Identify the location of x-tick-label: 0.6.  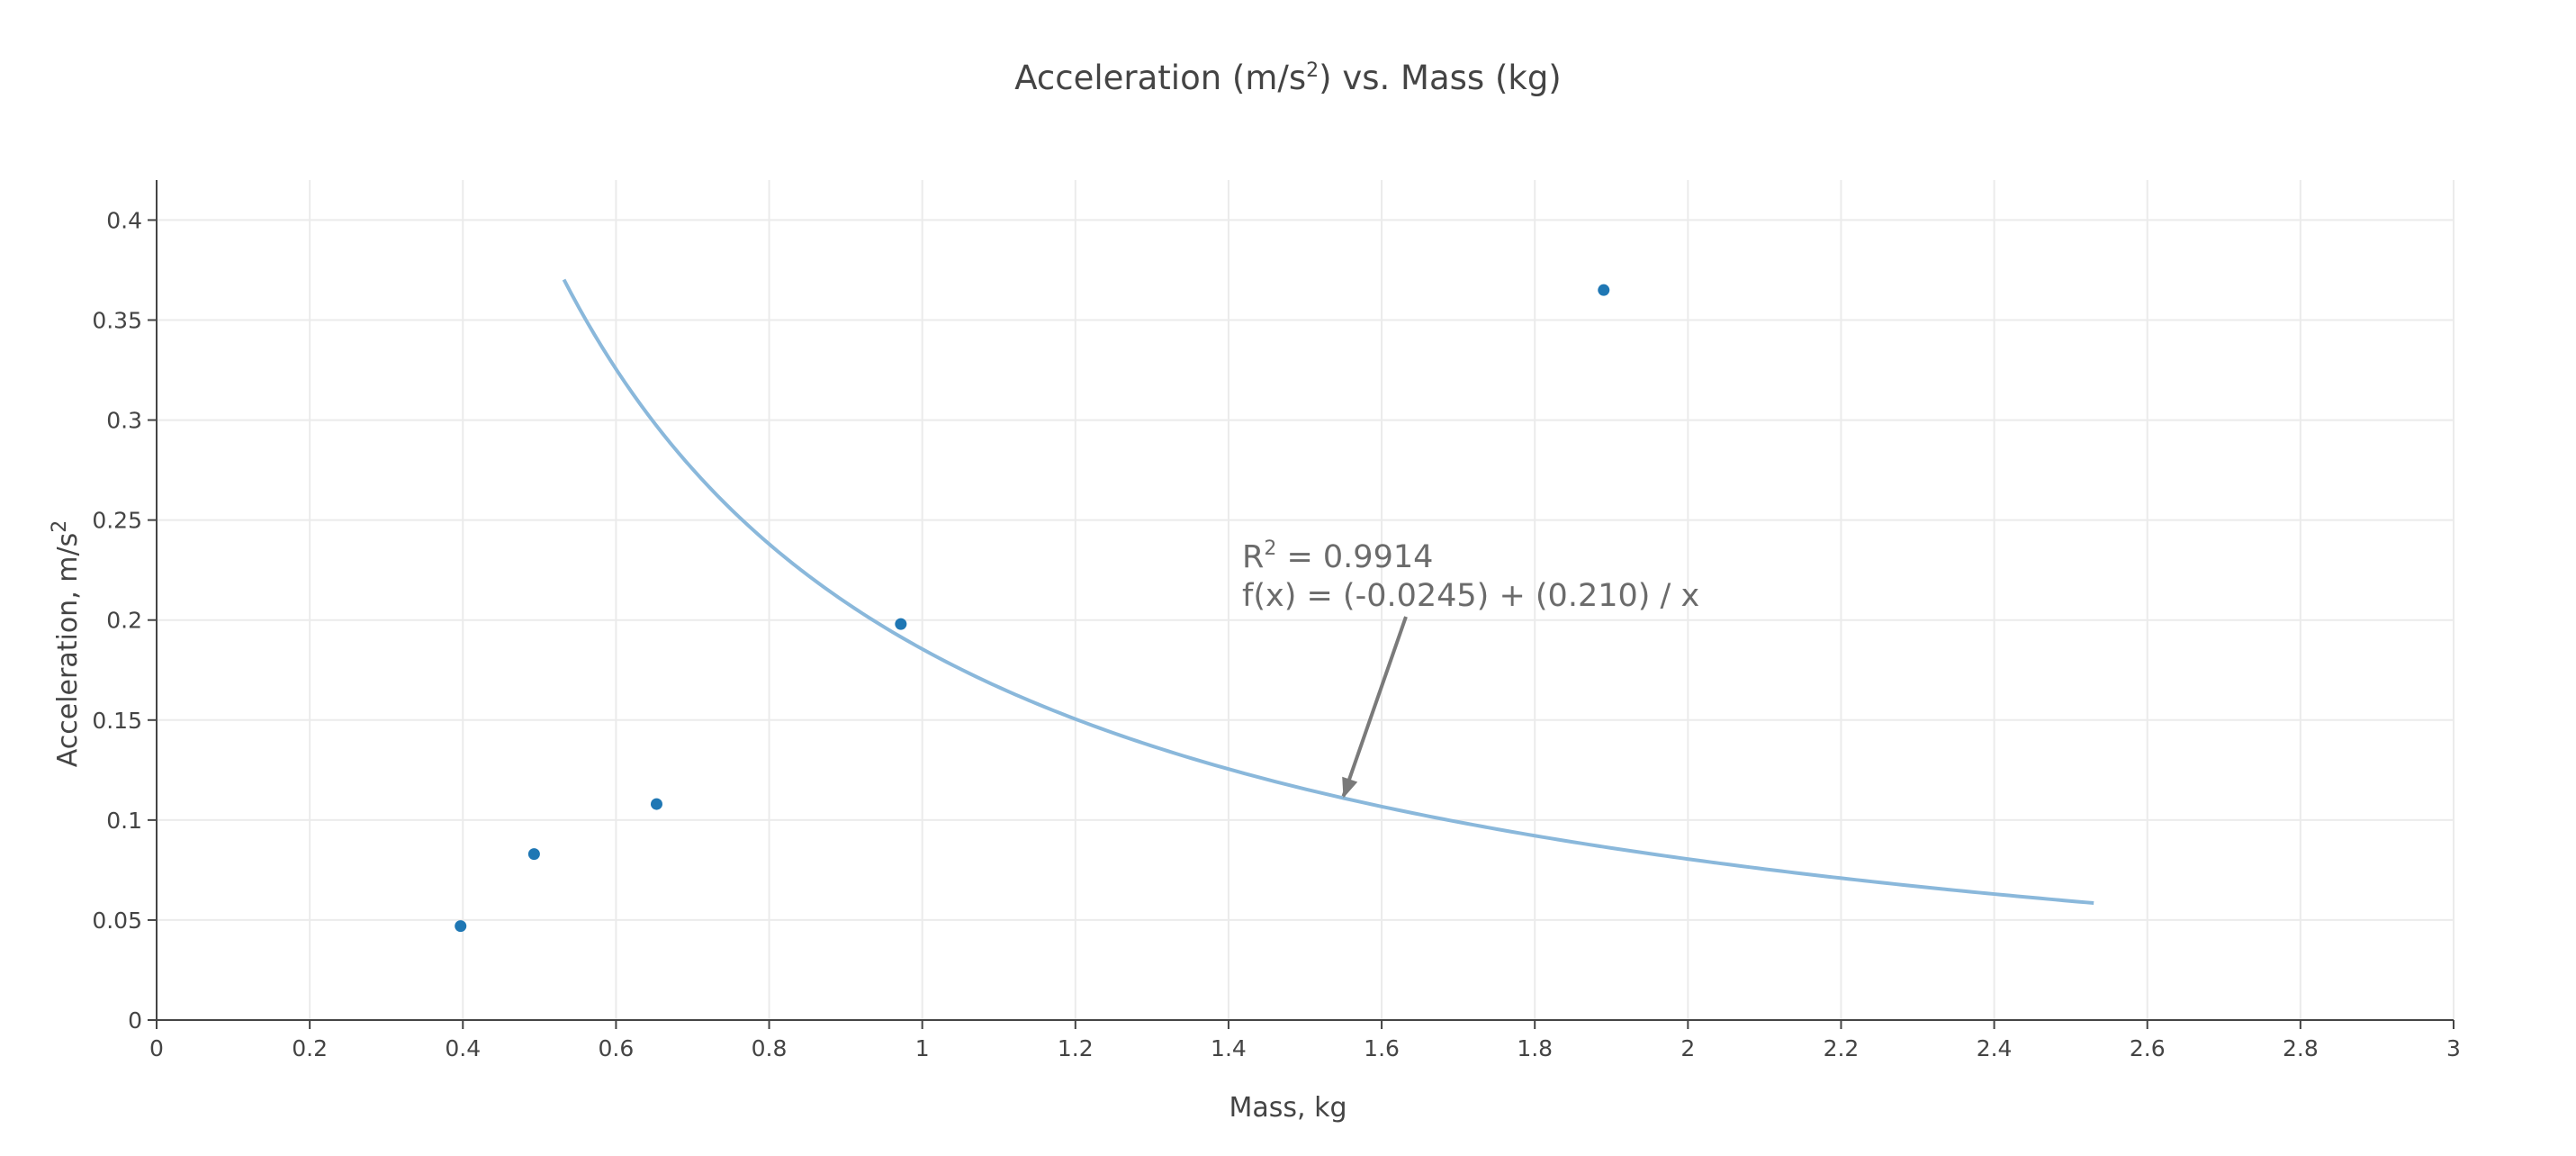
(617, 1048).